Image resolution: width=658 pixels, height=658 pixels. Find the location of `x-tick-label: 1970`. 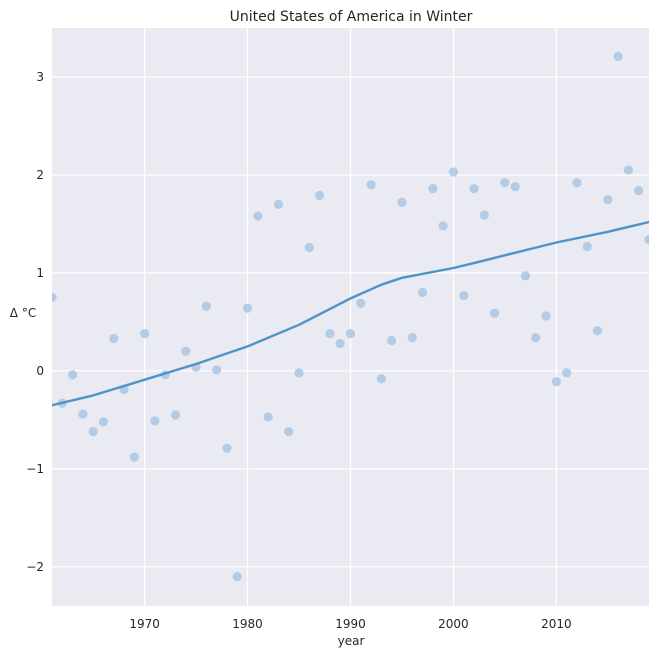

x-tick-label: 1970 is located at coordinates (144, 624).